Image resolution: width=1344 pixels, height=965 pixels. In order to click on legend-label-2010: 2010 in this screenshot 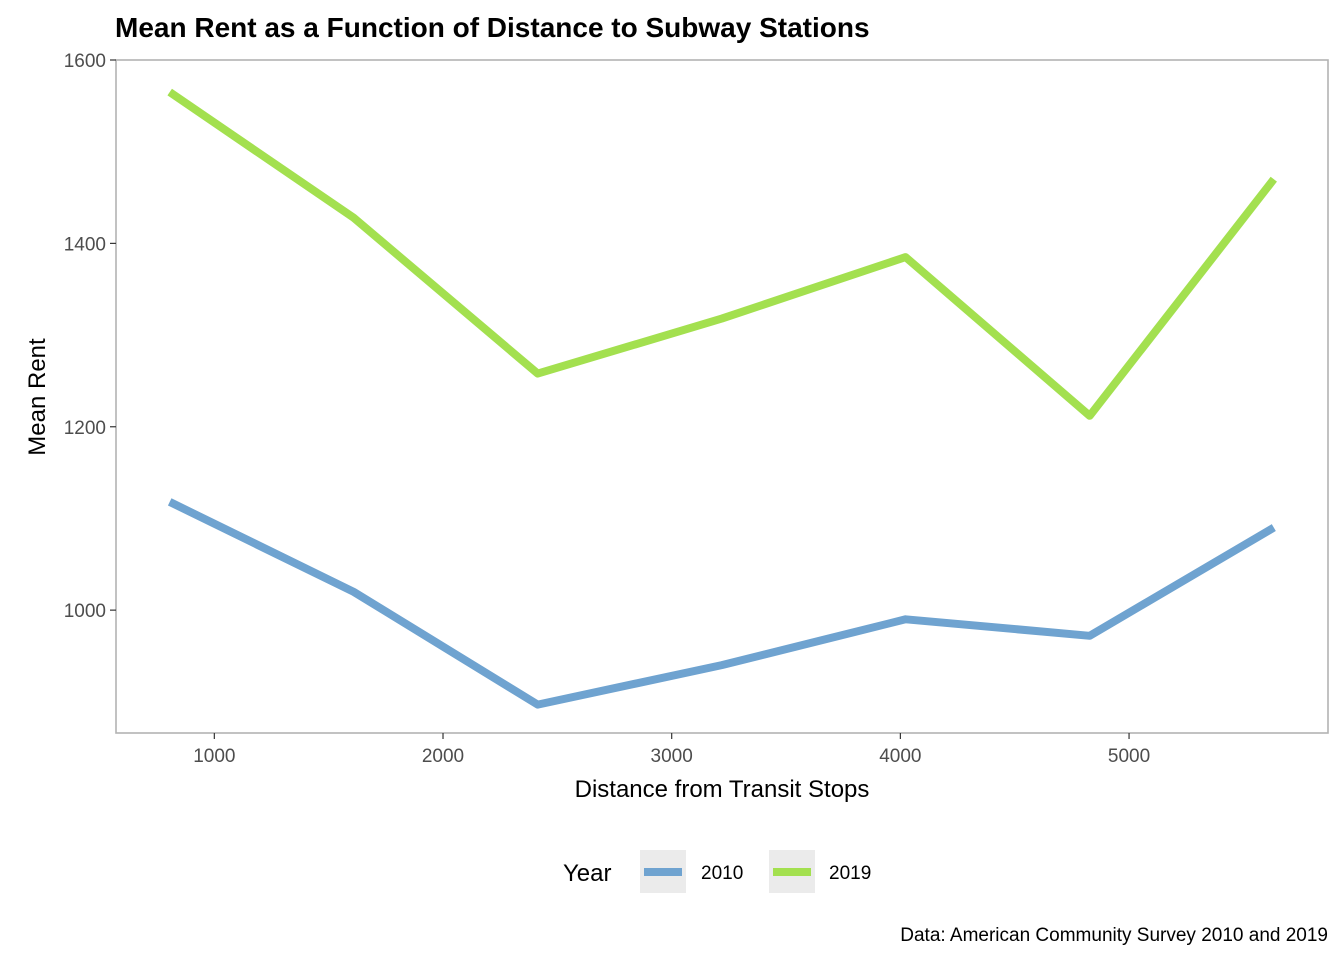, I will do `click(722, 873)`.